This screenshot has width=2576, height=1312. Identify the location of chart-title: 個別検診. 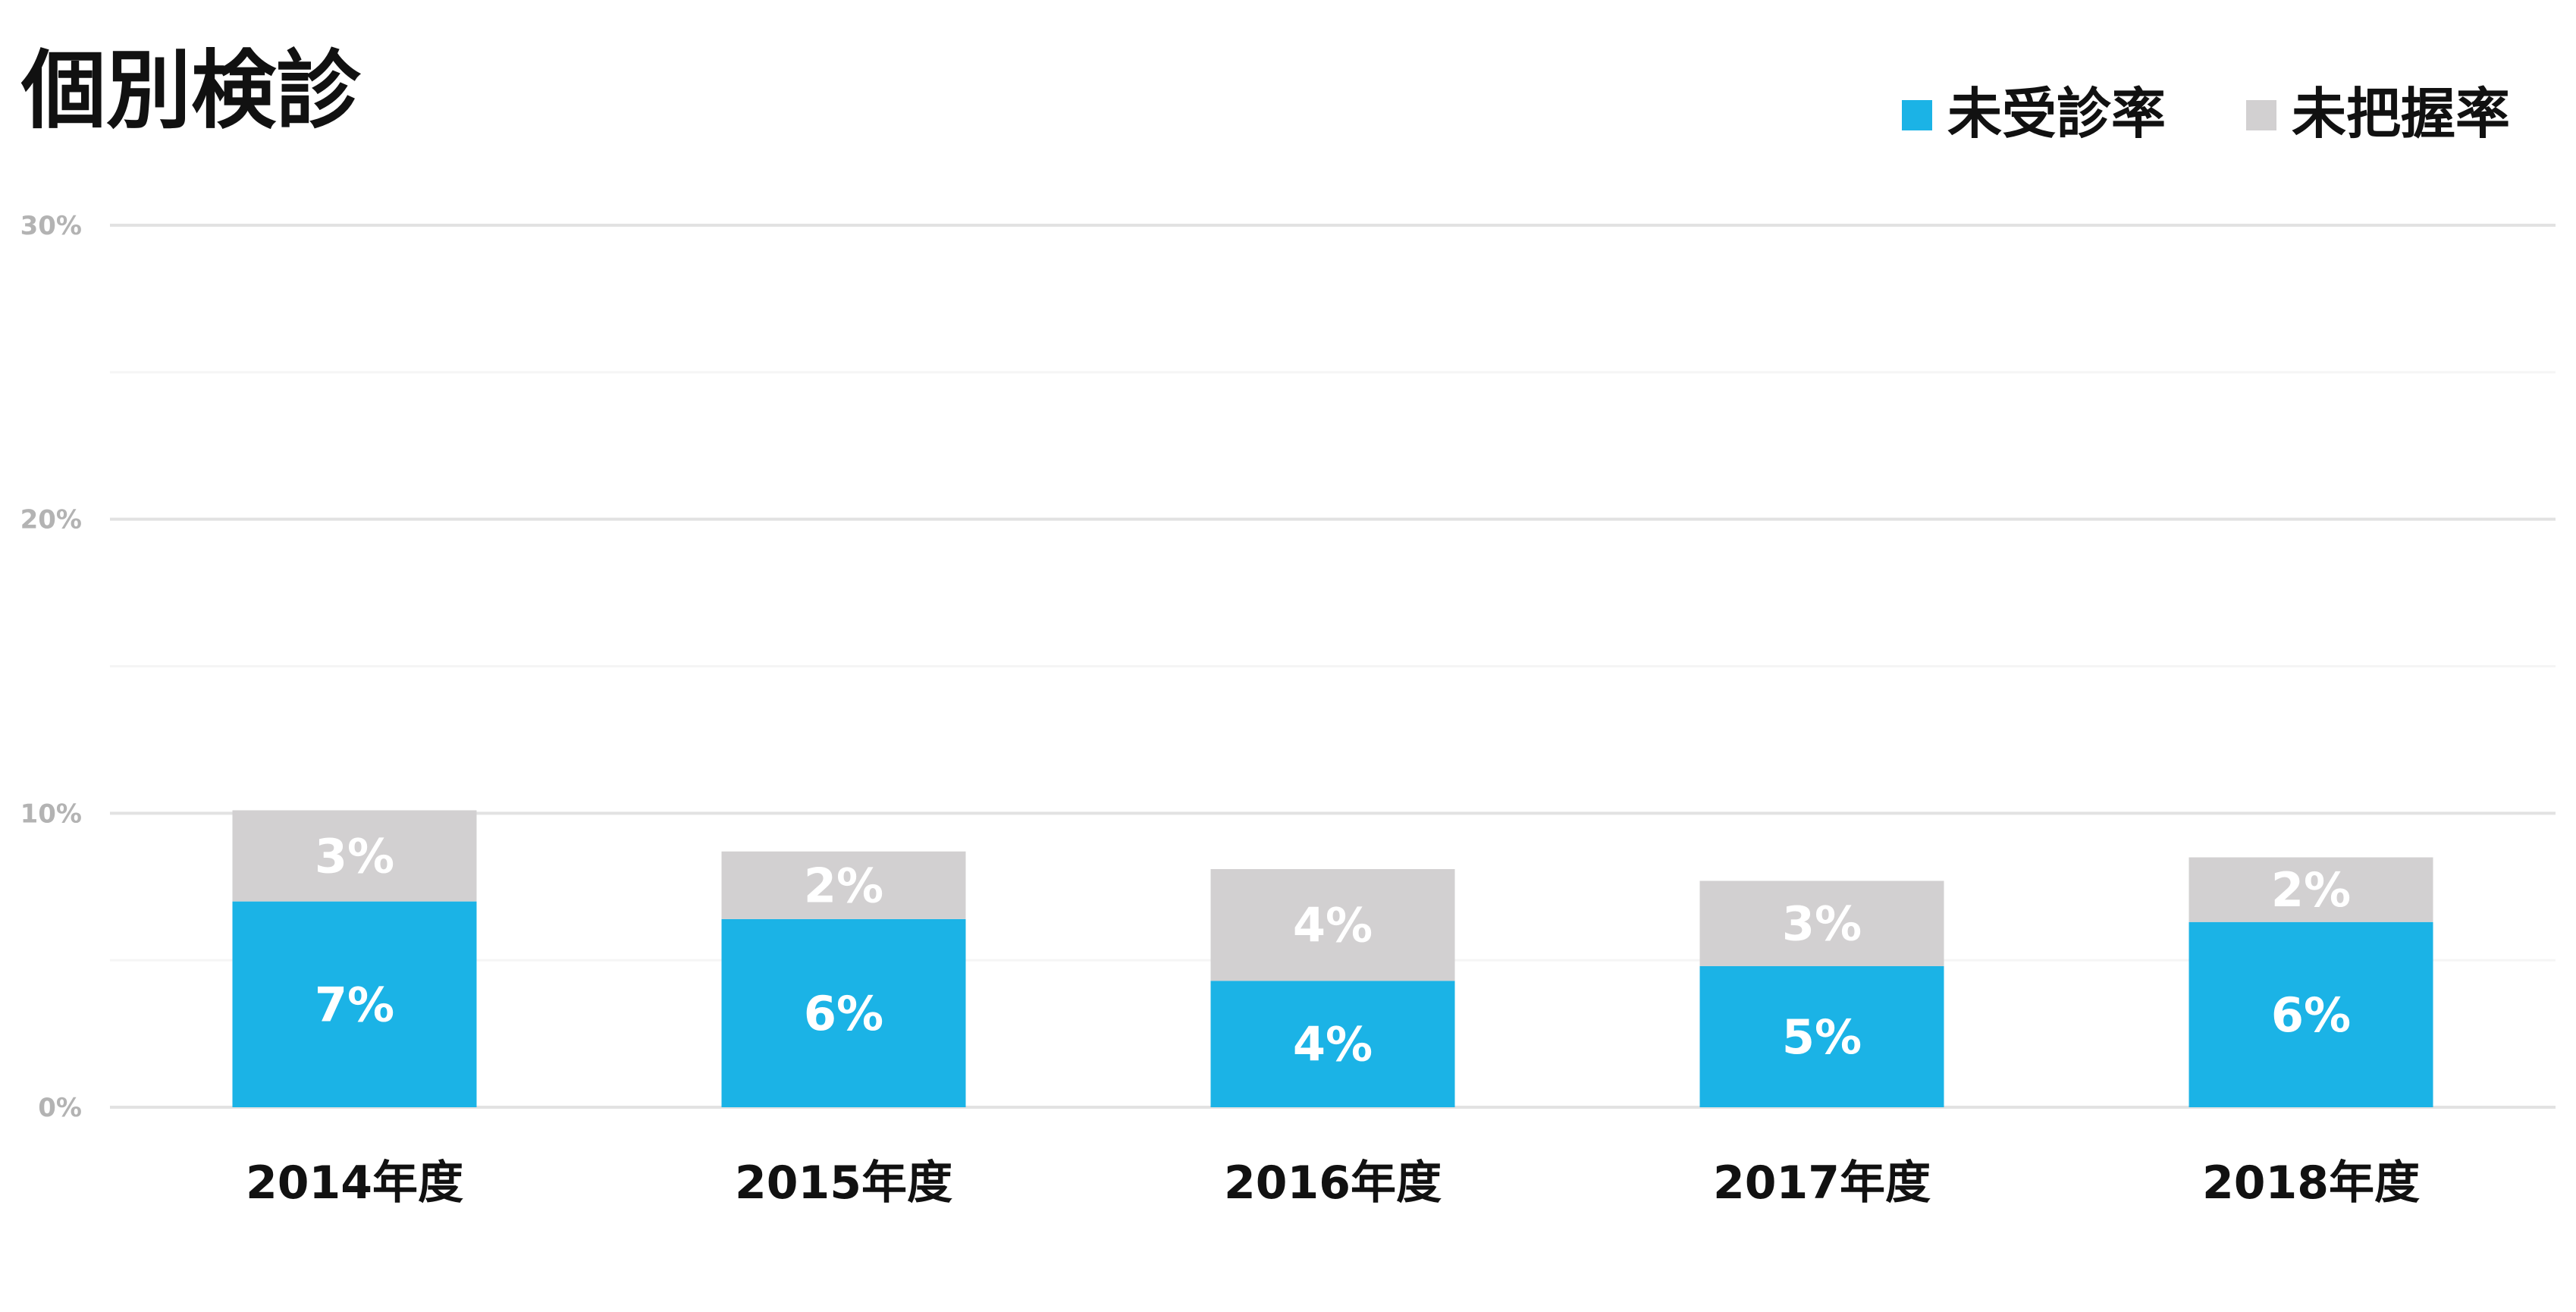
(191, 91).